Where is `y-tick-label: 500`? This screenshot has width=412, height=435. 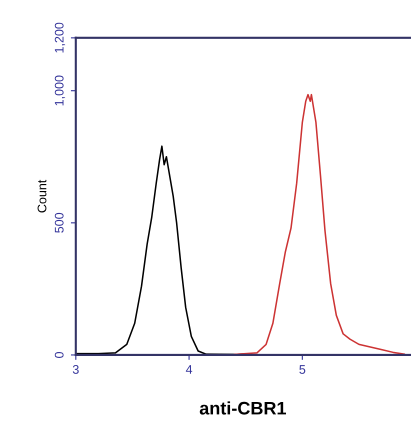
y-tick-label: 500 is located at coordinates (59, 222).